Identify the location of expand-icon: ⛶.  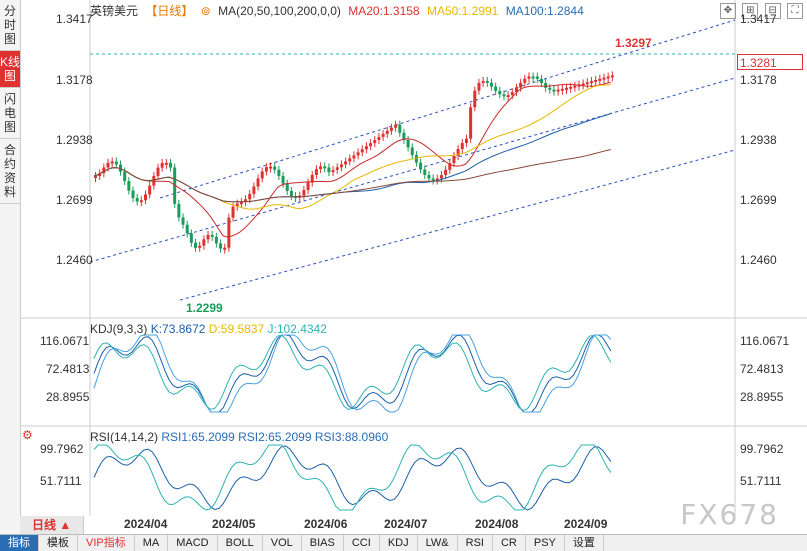
(795, 11).